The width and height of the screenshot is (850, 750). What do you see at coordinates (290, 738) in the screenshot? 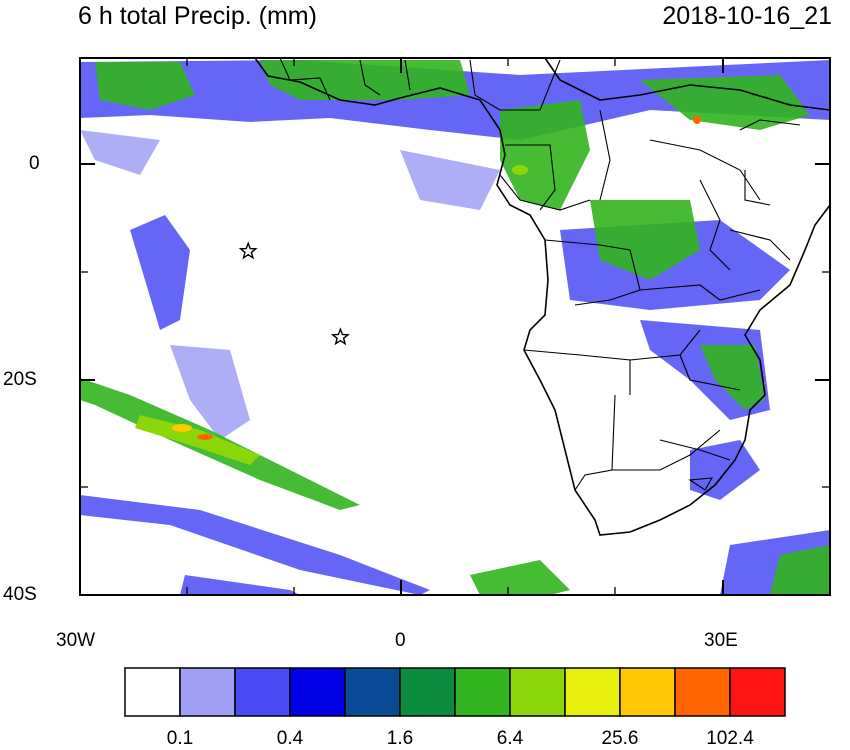
I see `colorbar-label: 0.4` at bounding box center [290, 738].